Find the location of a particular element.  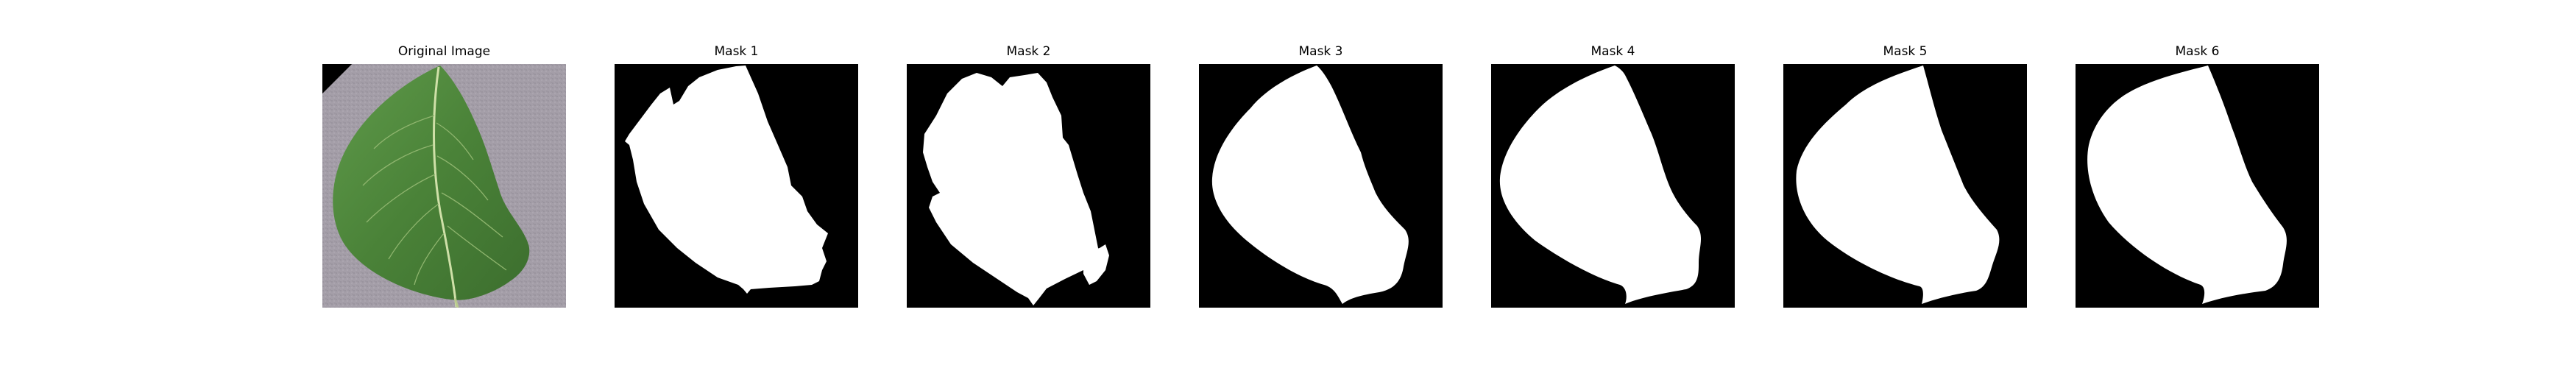

mask-3-image is located at coordinates (1321, 186).